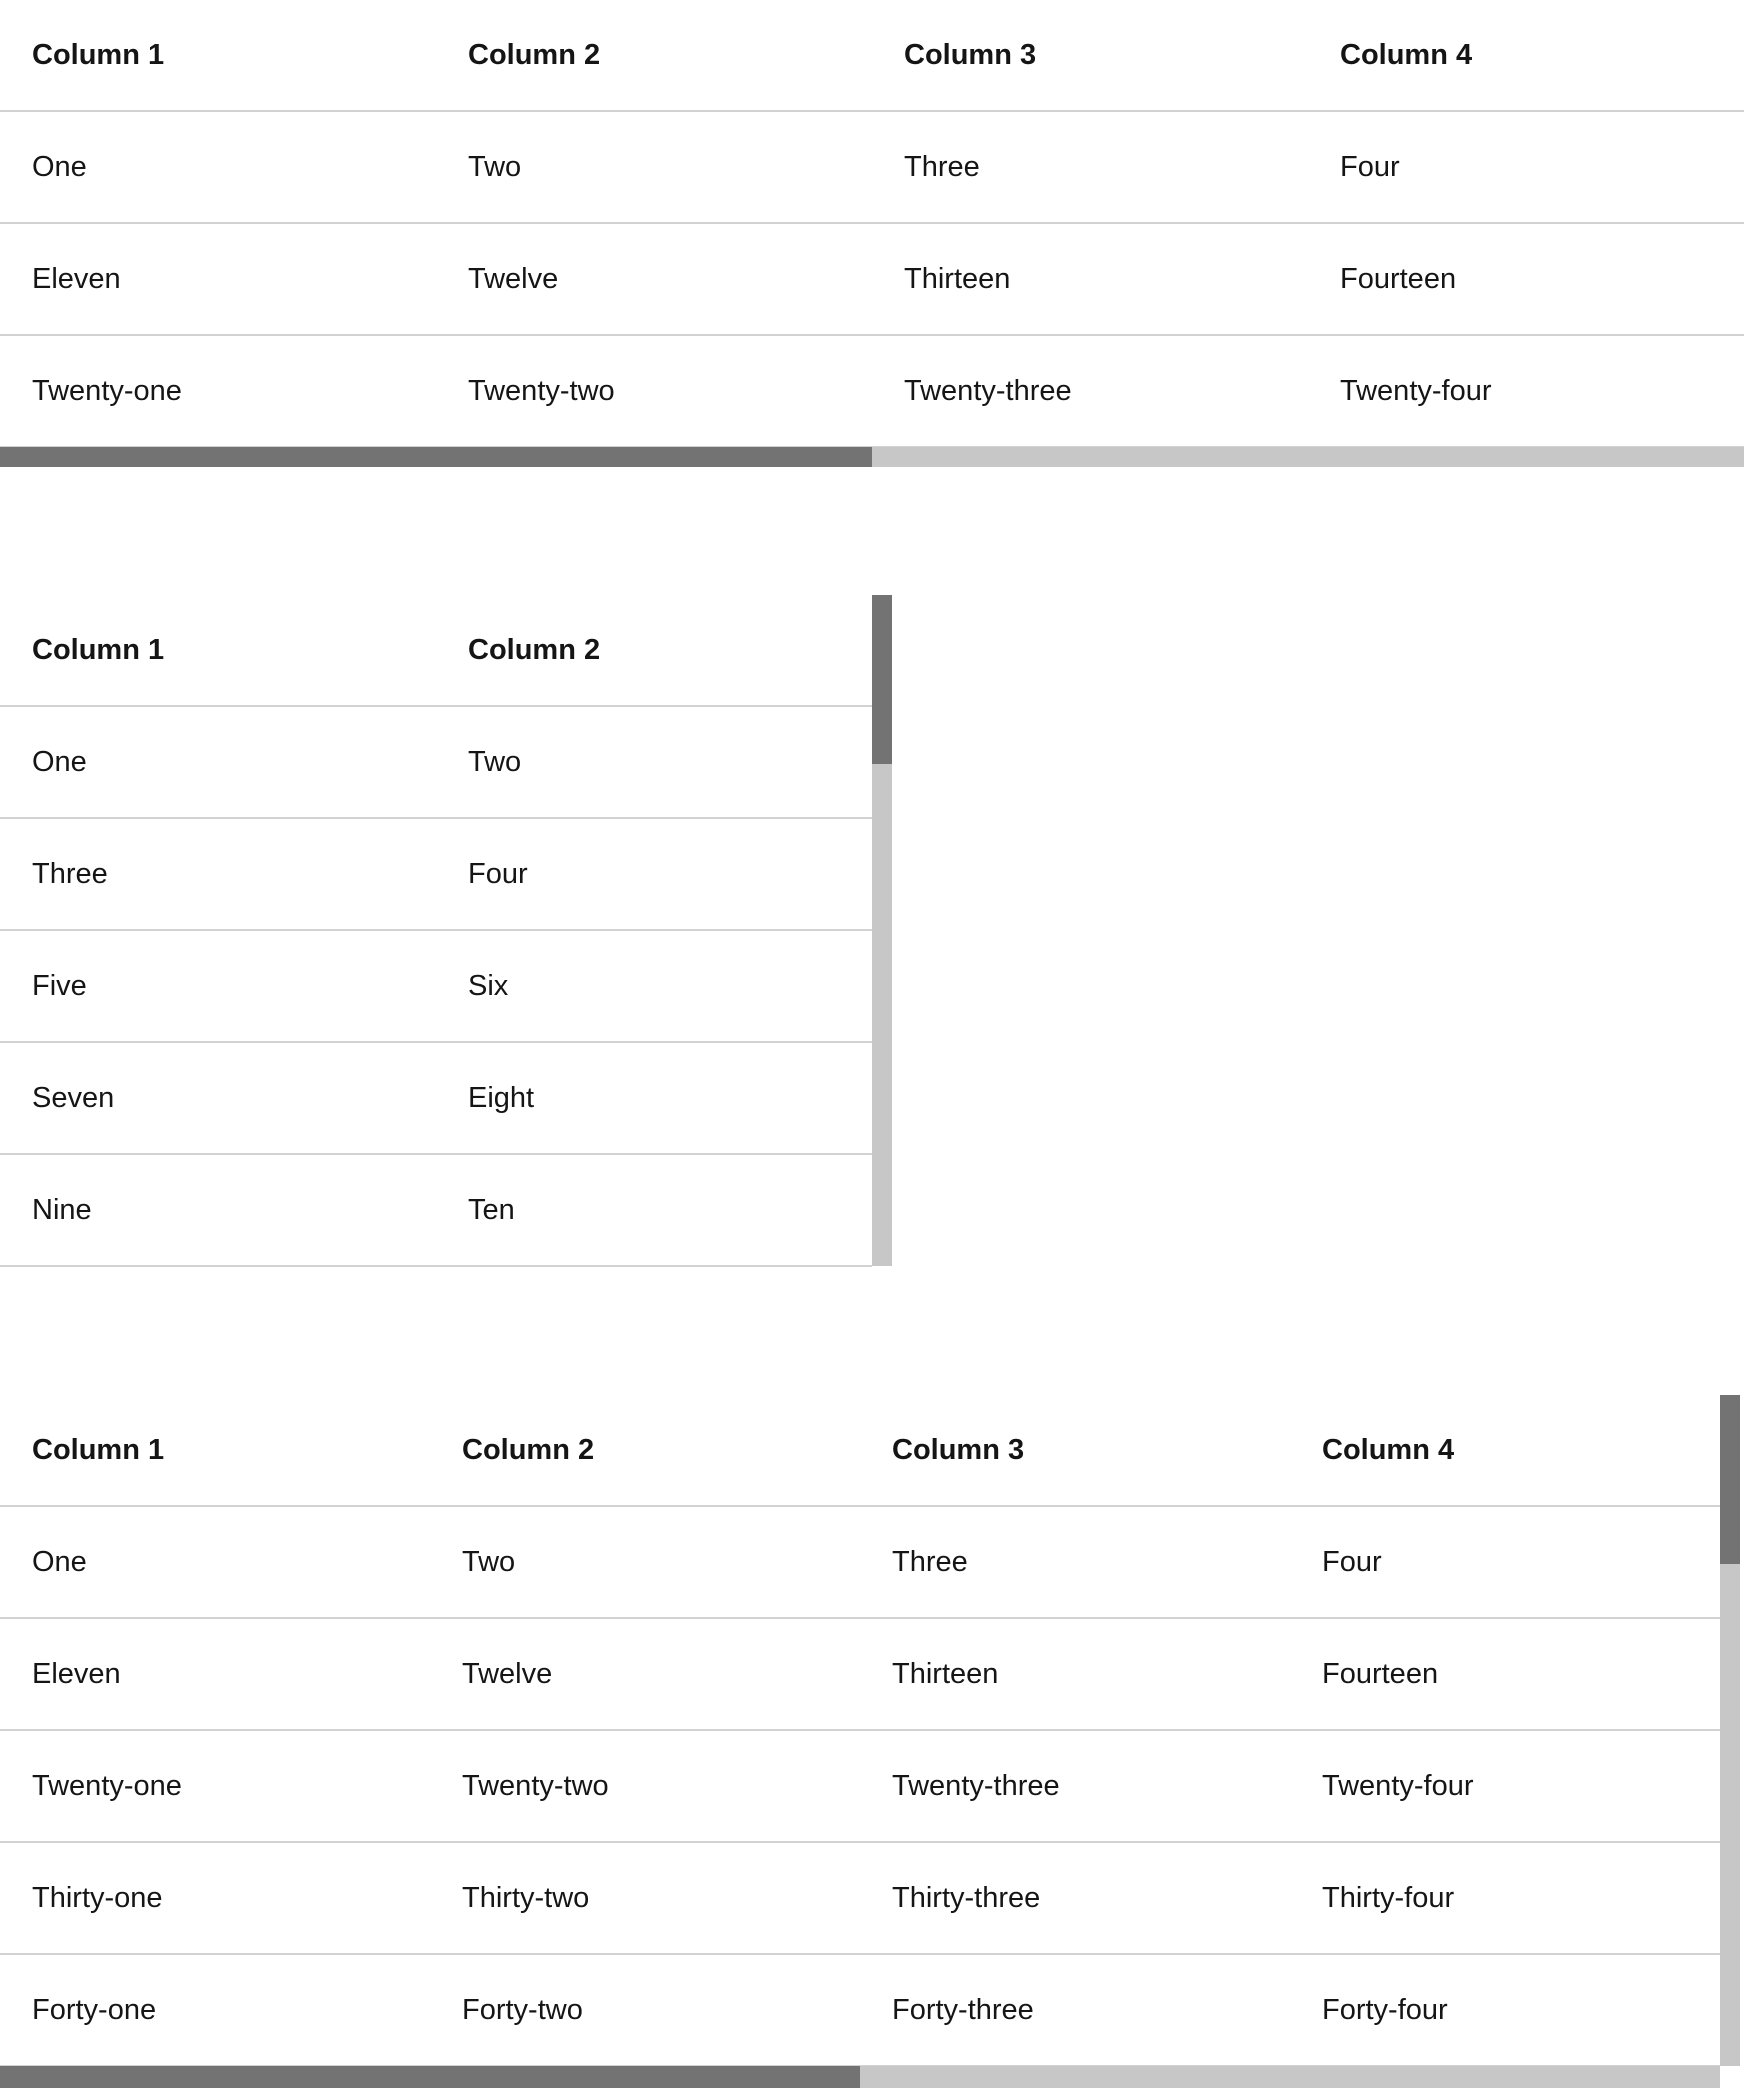  Describe the element at coordinates (501, 1098) in the screenshot. I see `table-cell: Eight` at that location.